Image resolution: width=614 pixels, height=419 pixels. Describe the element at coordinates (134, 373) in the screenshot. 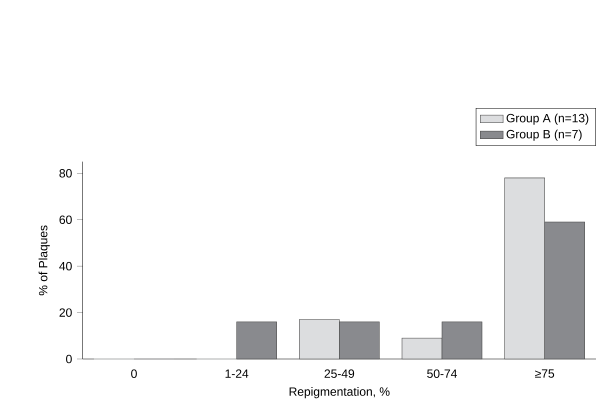

I see `x-tick-label: 0` at that location.